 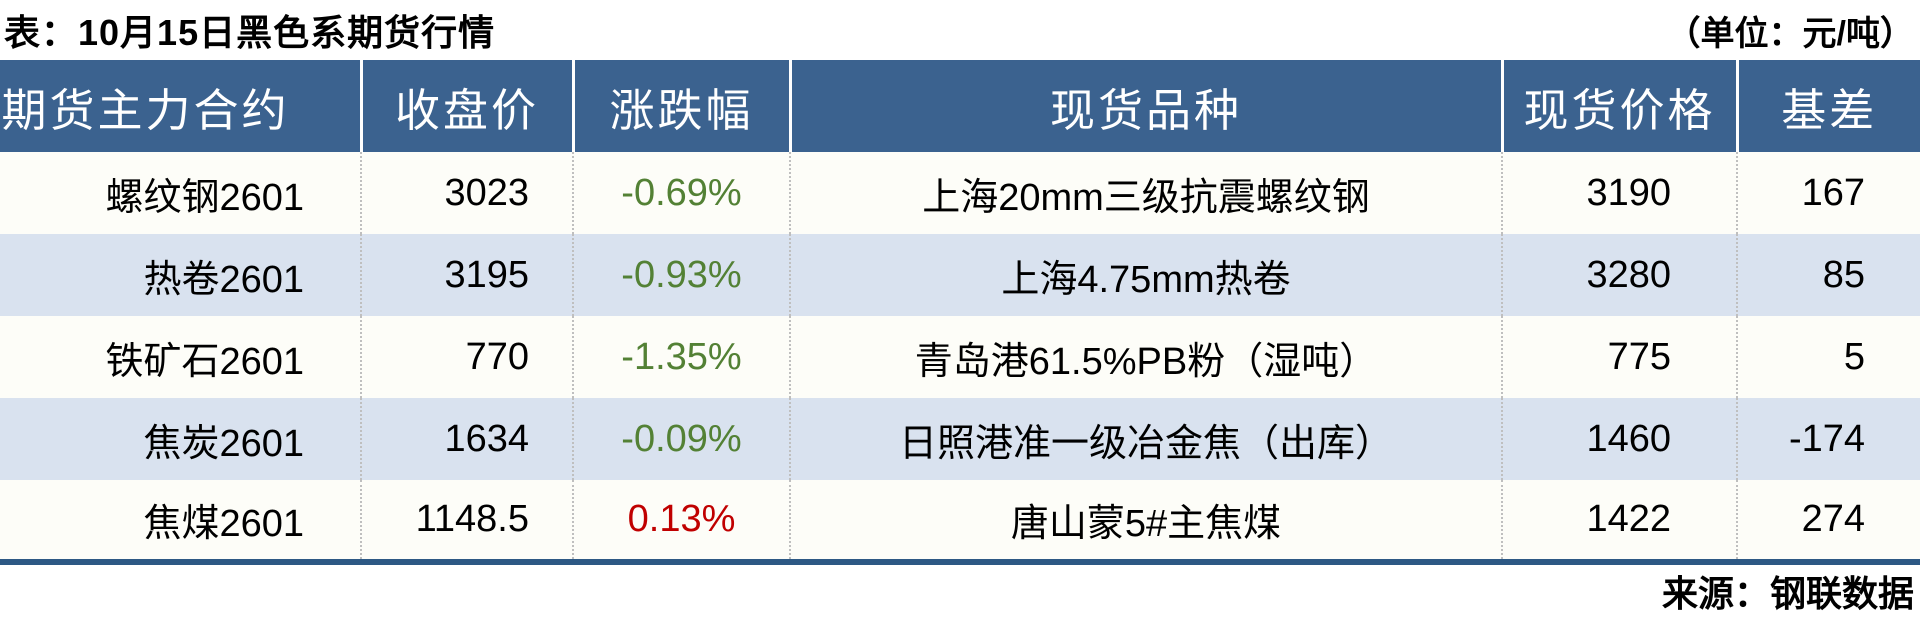 What do you see at coordinates (250, 32) in the screenshot?
I see `page-title: 表：10月15日黑色系期货行情` at bounding box center [250, 32].